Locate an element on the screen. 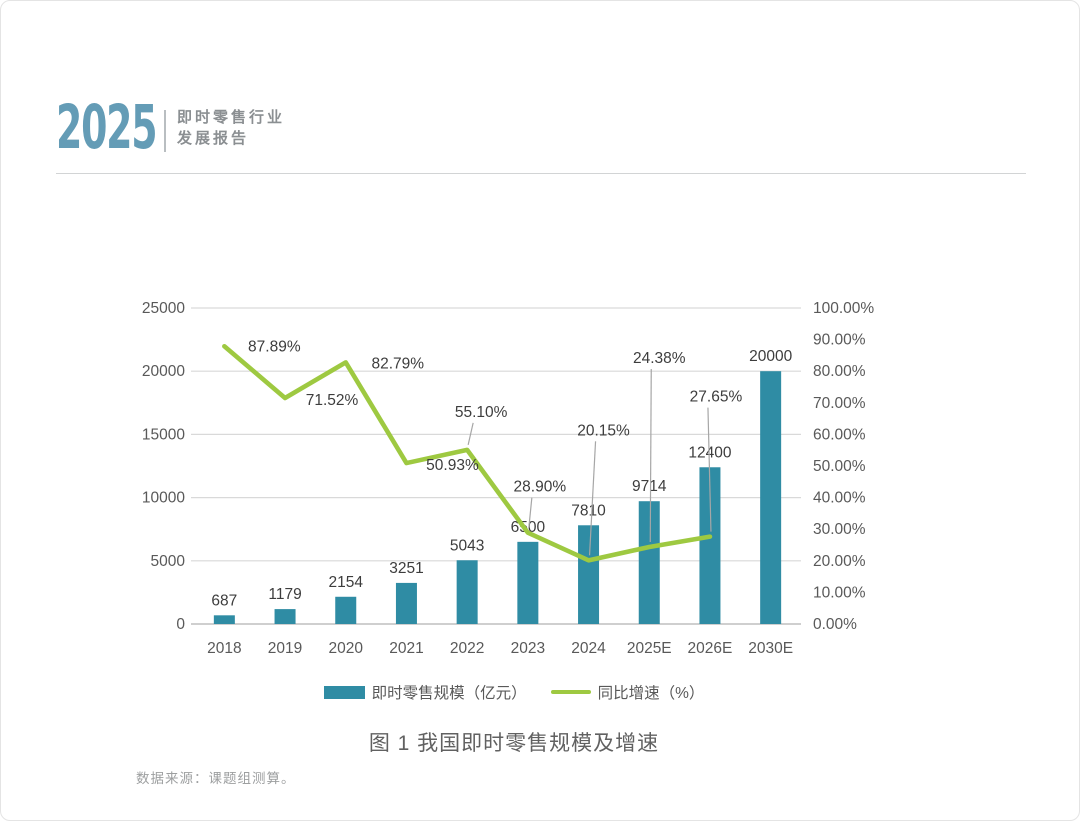 The image size is (1080, 821). bar-2025E is located at coordinates (649, 562).